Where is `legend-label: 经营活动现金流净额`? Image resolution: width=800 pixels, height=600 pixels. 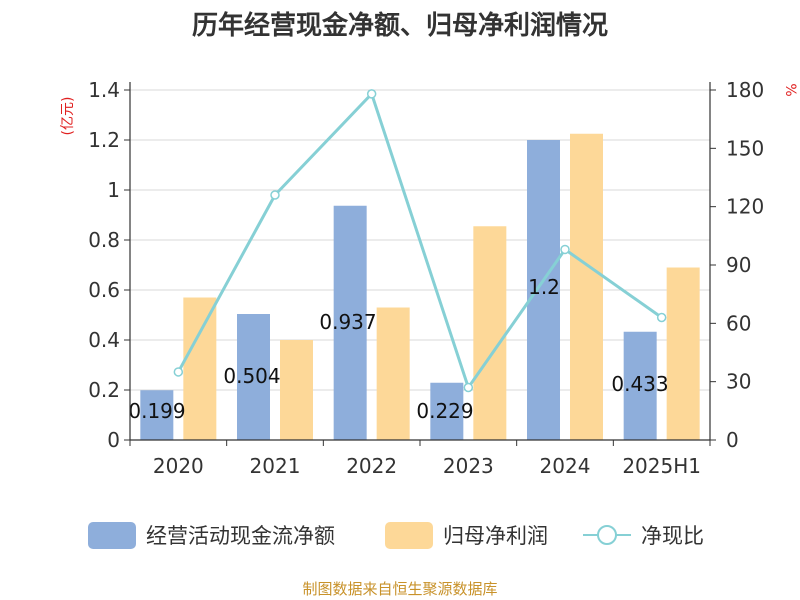
legend-label: 经营活动现金流净额 is located at coordinates (240, 536).